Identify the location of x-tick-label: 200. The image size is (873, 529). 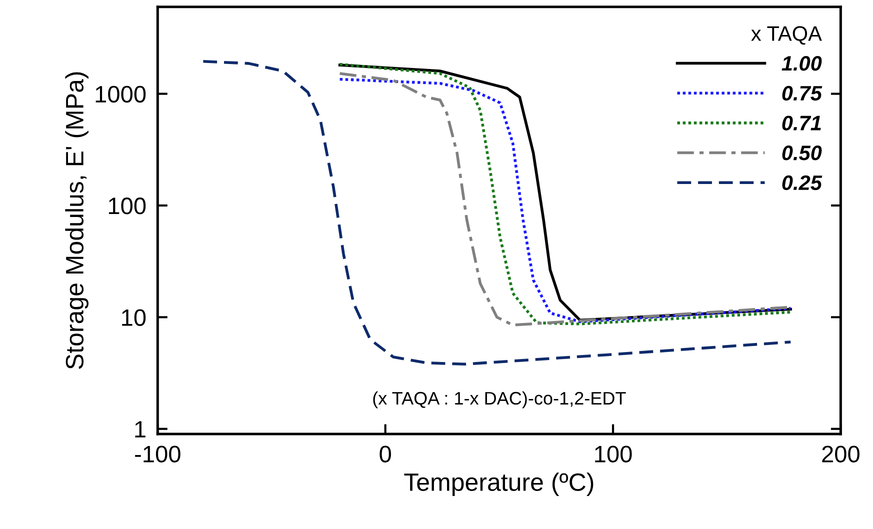
(841, 454).